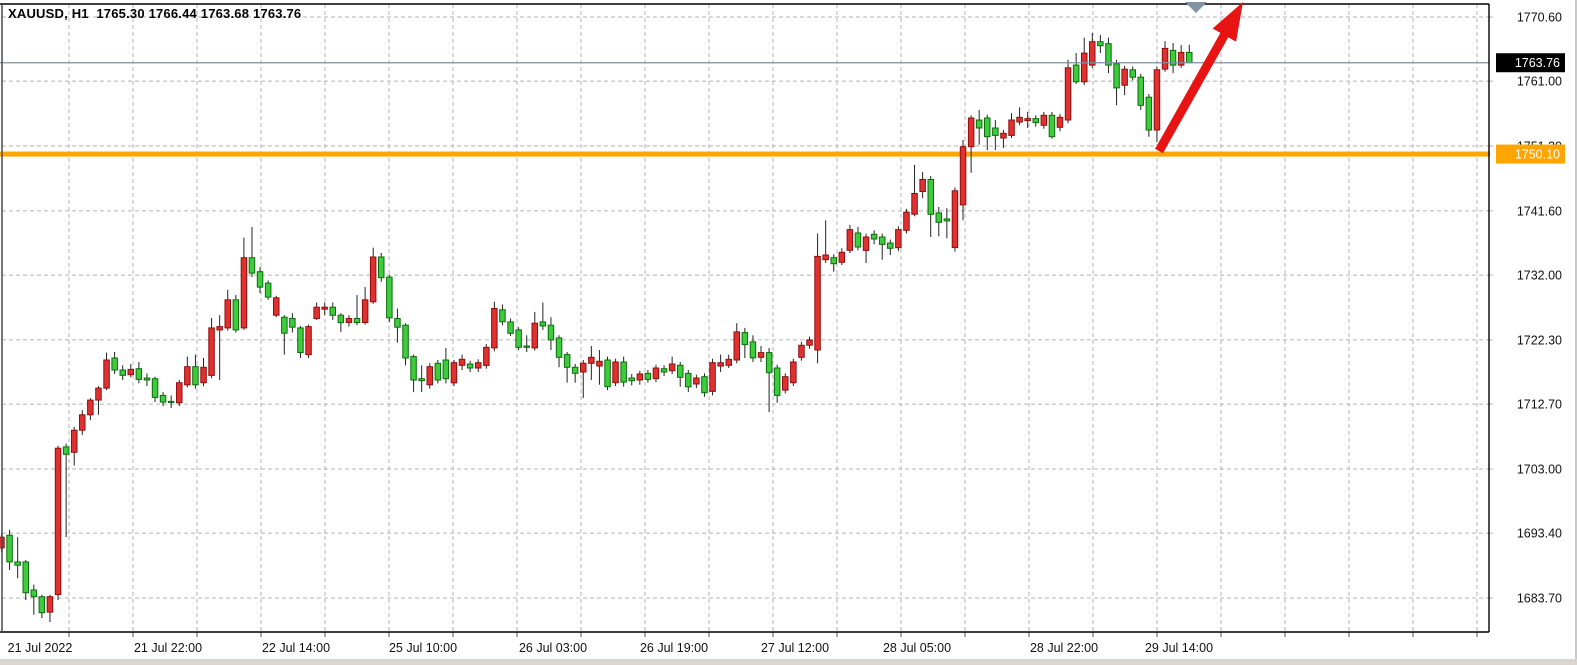  I want to click on current-price-badge-label: 1763.76, so click(1537, 63).